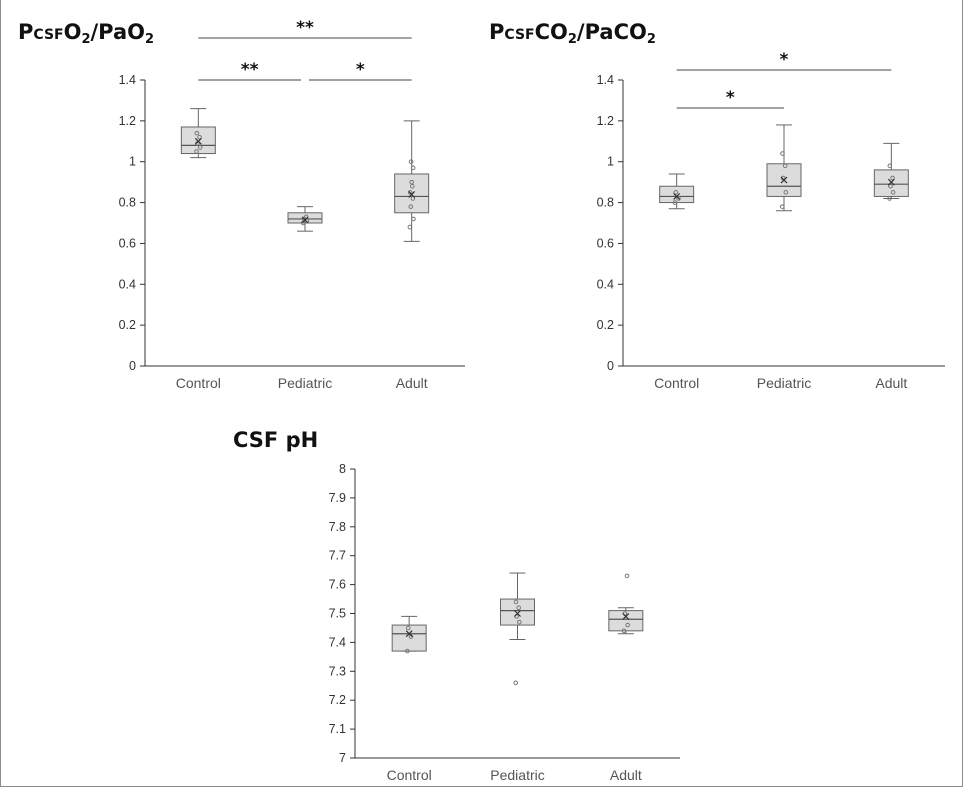  Describe the element at coordinates (337, 527) in the screenshot. I see `y-tick-label: 7.8` at that location.